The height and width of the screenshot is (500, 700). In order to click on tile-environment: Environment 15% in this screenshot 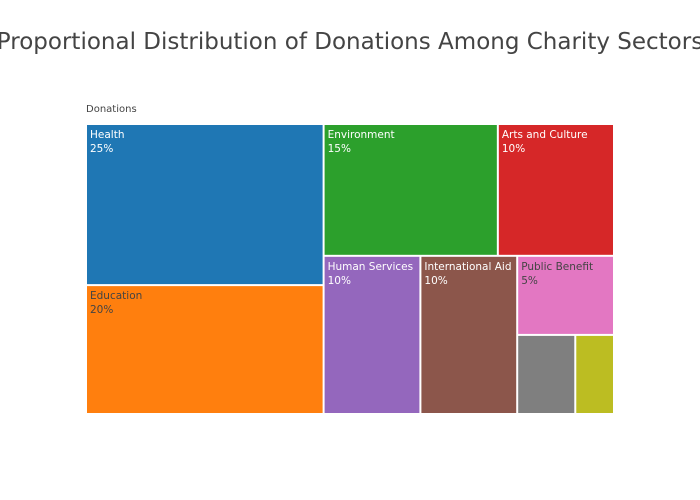, I will do `click(410, 190)`.